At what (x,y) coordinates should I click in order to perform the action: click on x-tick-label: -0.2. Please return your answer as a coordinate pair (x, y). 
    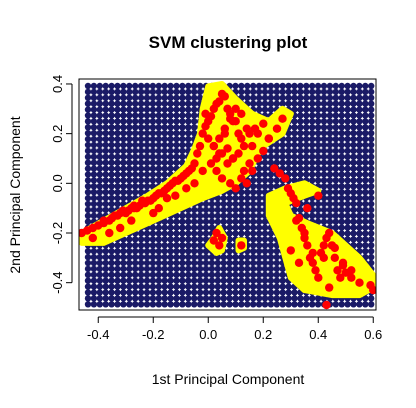
    Looking at the image, I should click on (153, 334).